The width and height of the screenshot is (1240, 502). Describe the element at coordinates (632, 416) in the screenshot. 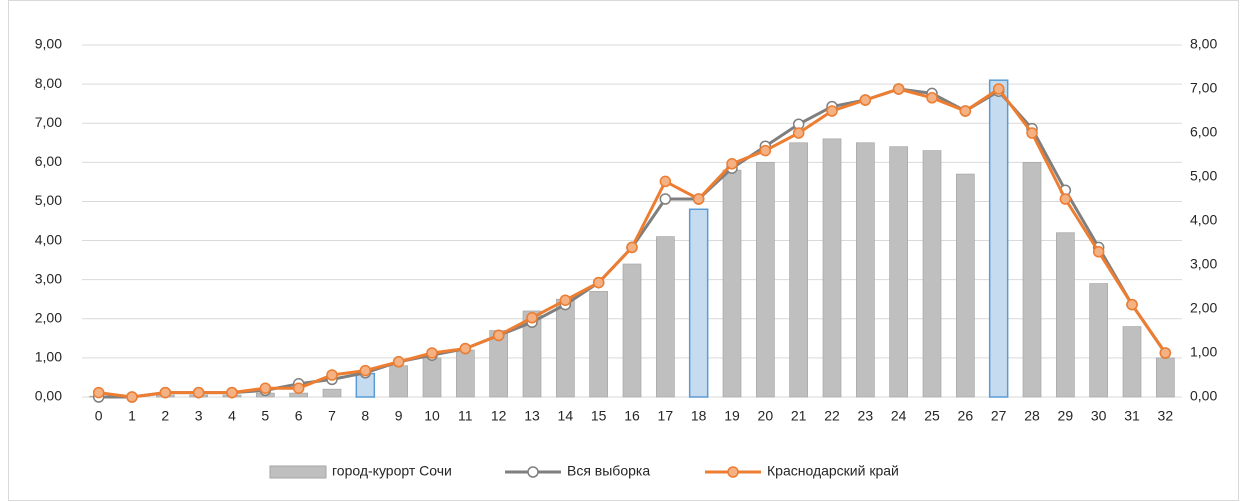

I see `x-tick-label: 16` at that location.